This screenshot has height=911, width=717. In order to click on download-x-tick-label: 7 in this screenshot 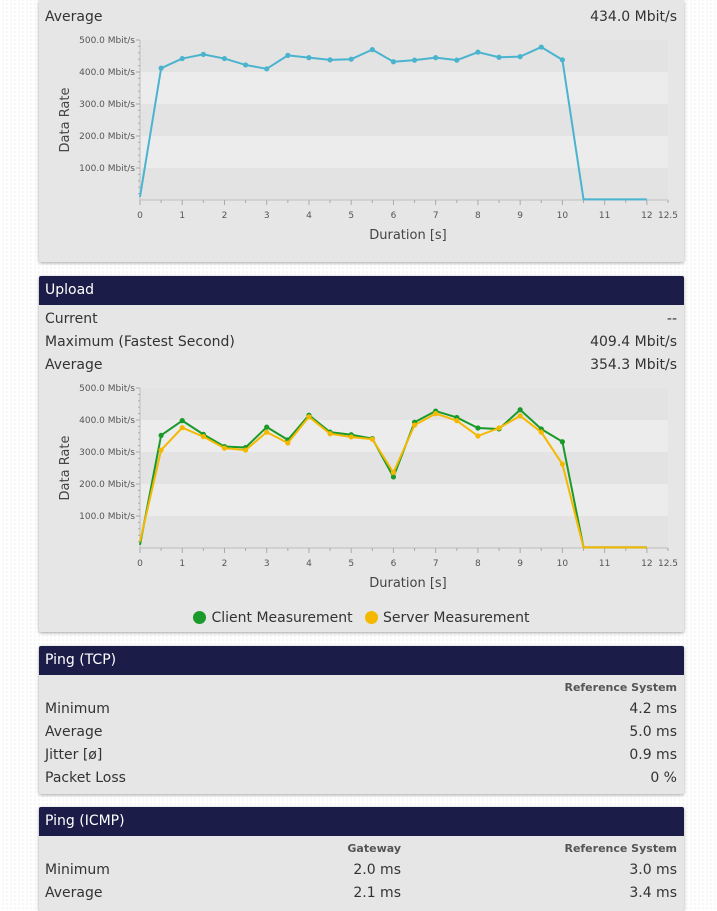, I will do `click(436, 216)`.